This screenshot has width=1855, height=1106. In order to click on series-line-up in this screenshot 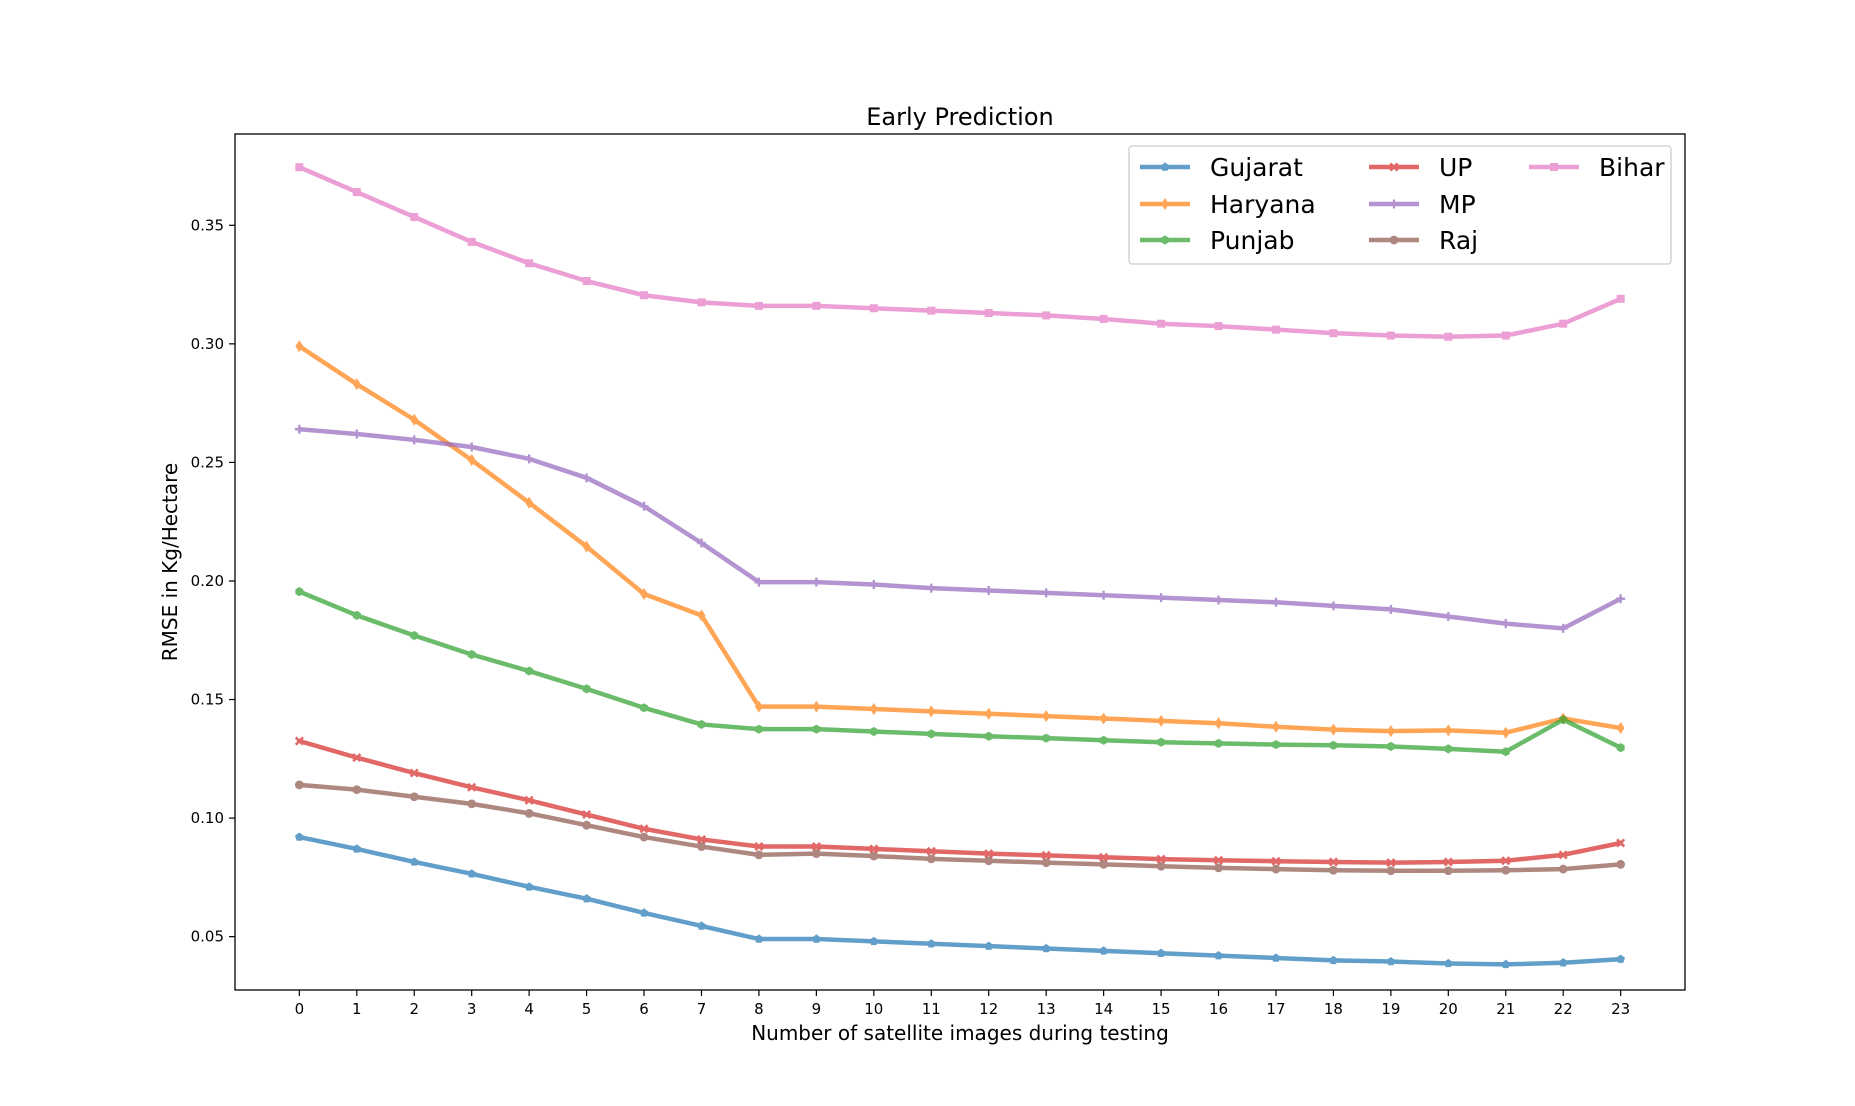, I will do `click(960, 801)`.